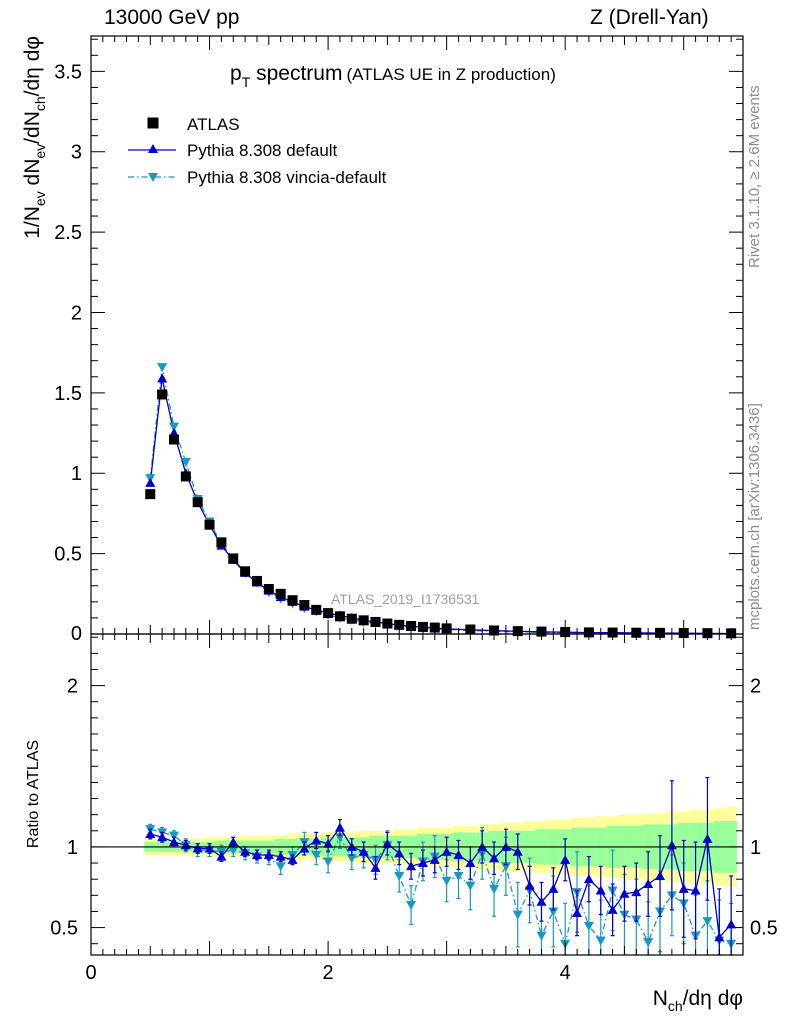 The width and height of the screenshot is (786, 1024). Describe the element at coordinates (649, 17) in the screenshot. I see `header-right-label: Z (Drell-Yan)` at that location.